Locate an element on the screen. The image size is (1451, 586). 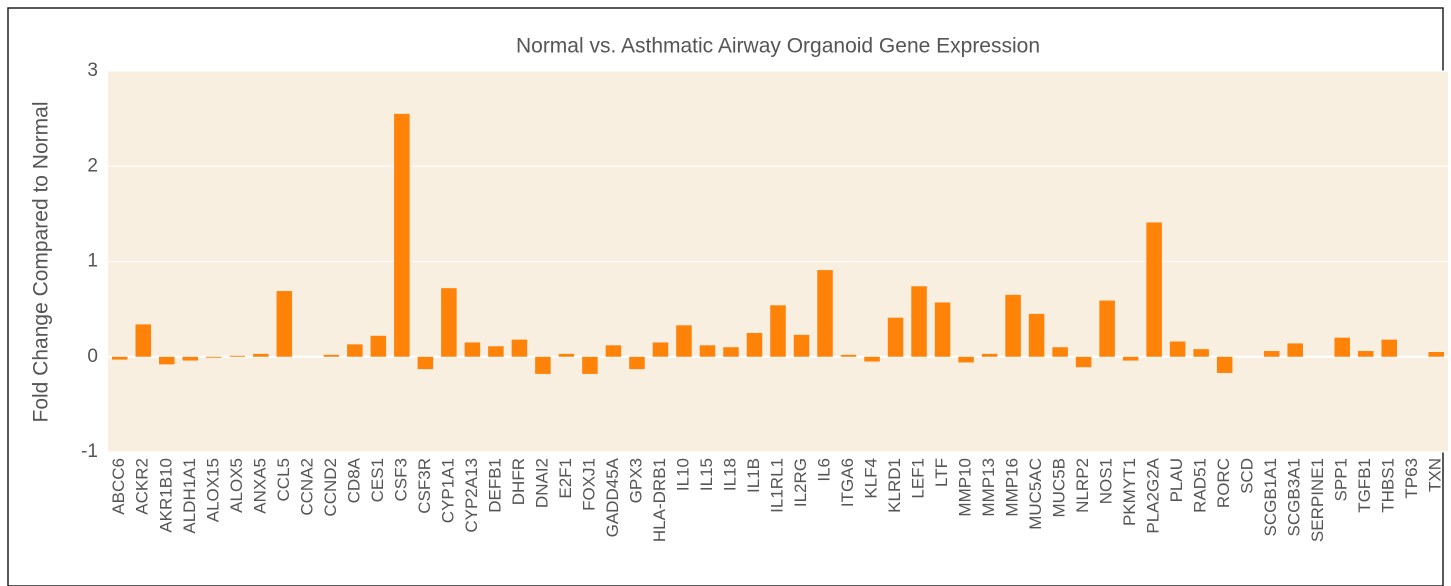
x-tick-label: ACKR2 is located at coordinates (142, 486).